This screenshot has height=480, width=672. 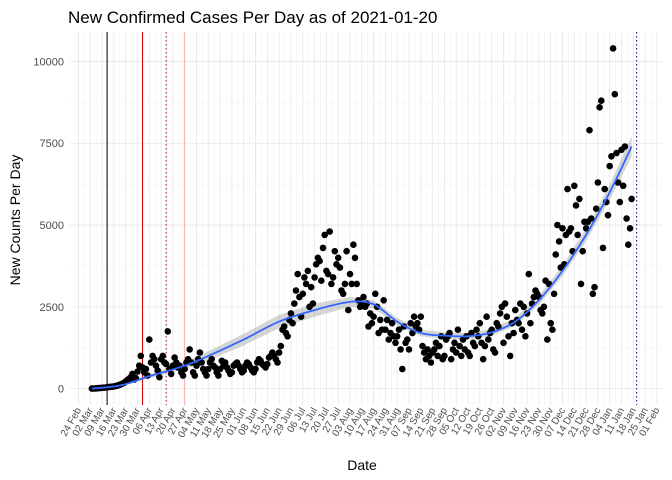 I want to click on y-tick-label: 10000, so click(x=48, y=62).